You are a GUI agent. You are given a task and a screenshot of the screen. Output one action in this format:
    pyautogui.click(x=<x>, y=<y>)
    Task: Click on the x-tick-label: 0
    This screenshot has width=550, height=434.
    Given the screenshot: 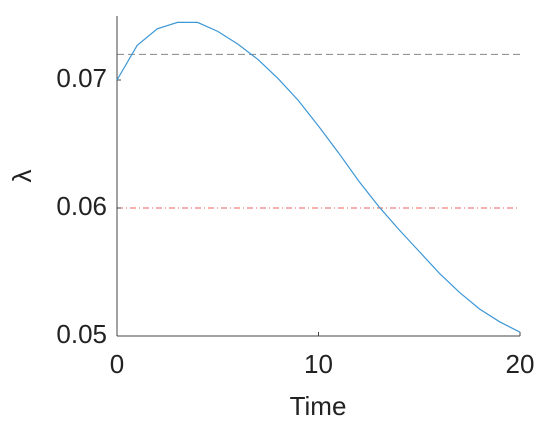 What is the action you would take?
    pyautogui.click(x=117, y=364)
    